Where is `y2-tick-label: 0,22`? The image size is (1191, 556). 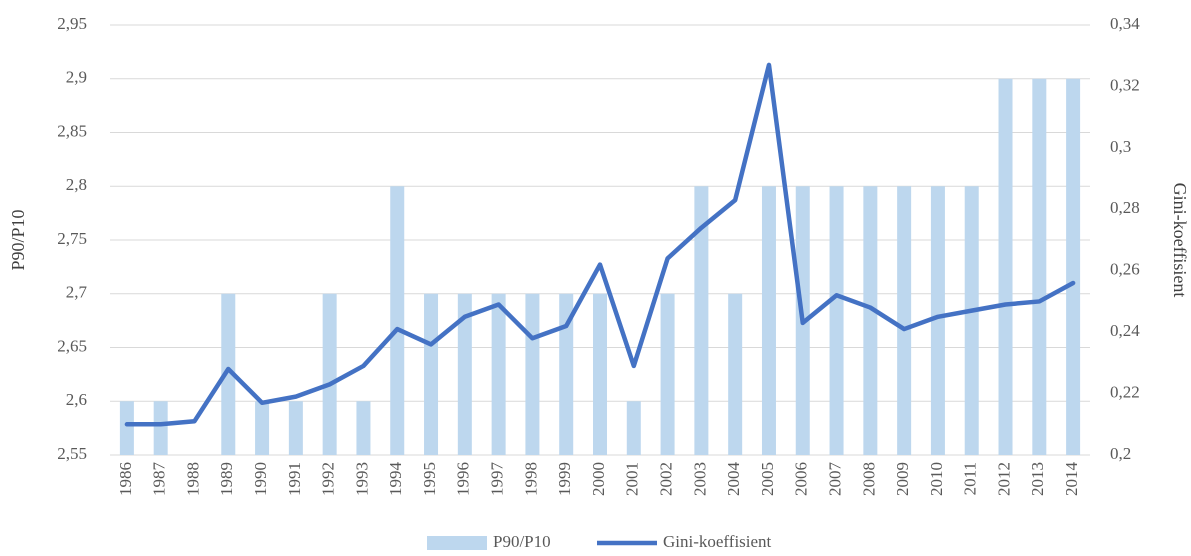 y2-tick-label: 0,22 is located at coordinates (1125, 391).